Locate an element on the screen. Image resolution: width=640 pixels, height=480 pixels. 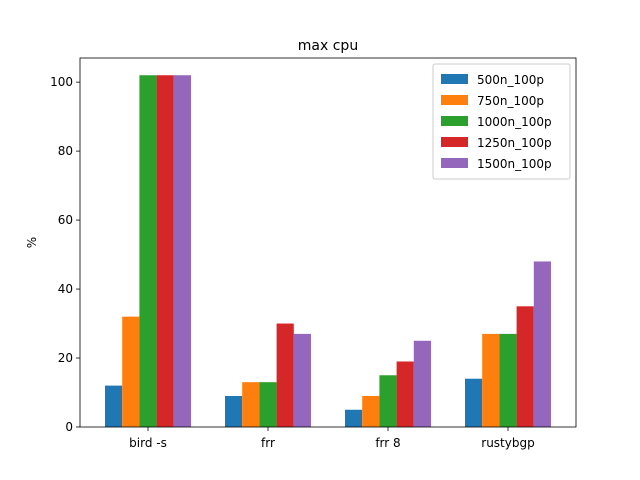
bar-750n_100p-frr is located at coordinates (251, 404).